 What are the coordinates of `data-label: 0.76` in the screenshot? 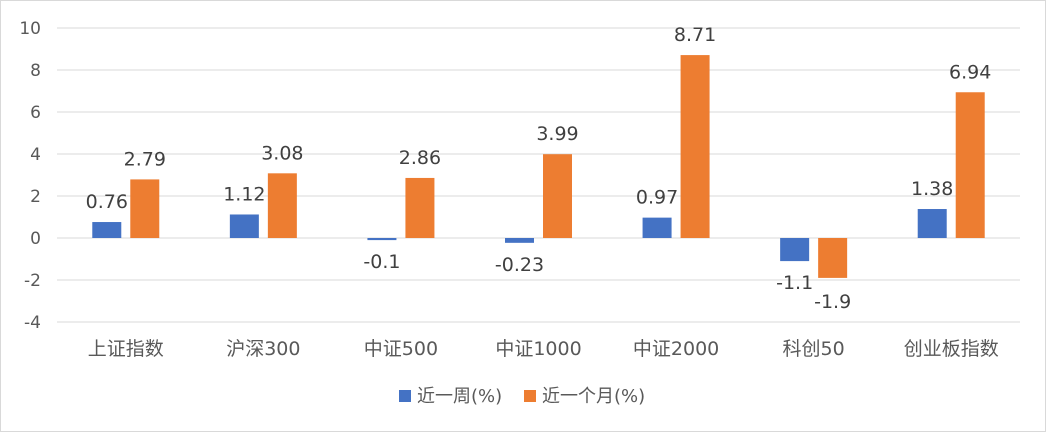 It's located at (107, 202).